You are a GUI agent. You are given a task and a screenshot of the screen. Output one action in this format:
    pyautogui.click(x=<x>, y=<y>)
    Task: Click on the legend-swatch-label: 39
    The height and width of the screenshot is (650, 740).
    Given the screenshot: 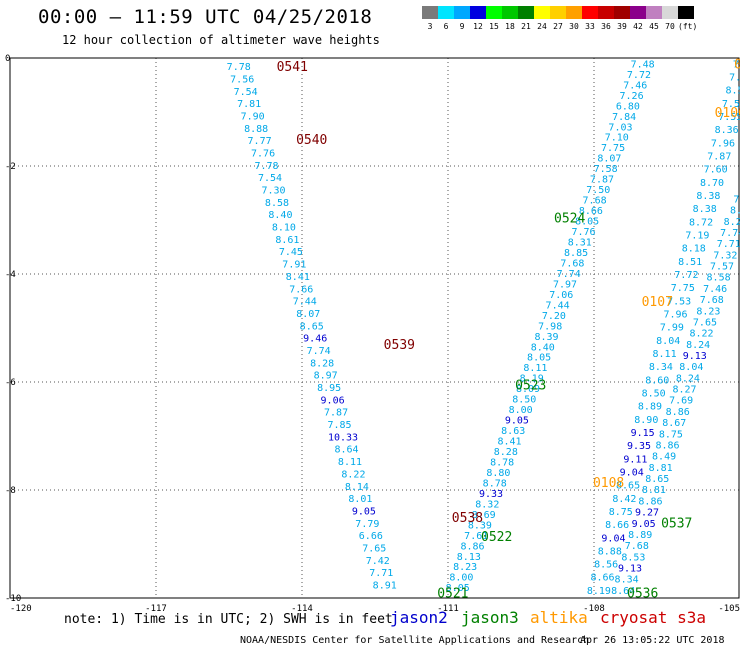 What is the action you would take?
    pyautogui.click(x=622, y=26)
    